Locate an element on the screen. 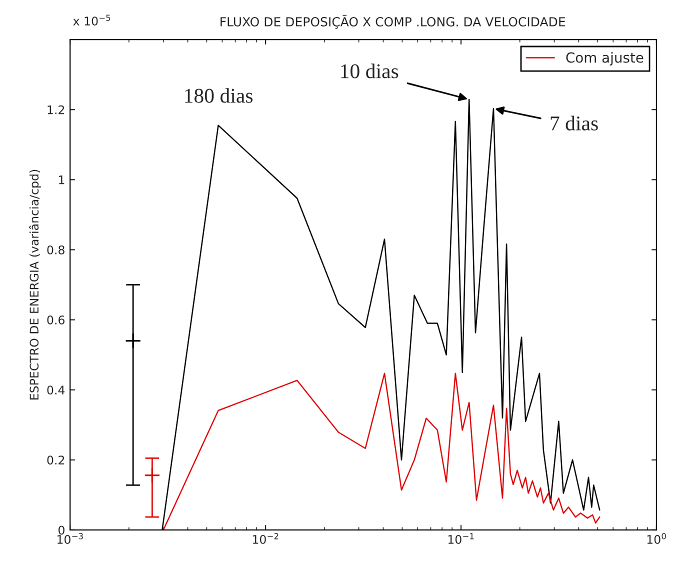 This screenshot has width=674, height=565. legend-label: Com ajuste is located at coordinates (605, 59).